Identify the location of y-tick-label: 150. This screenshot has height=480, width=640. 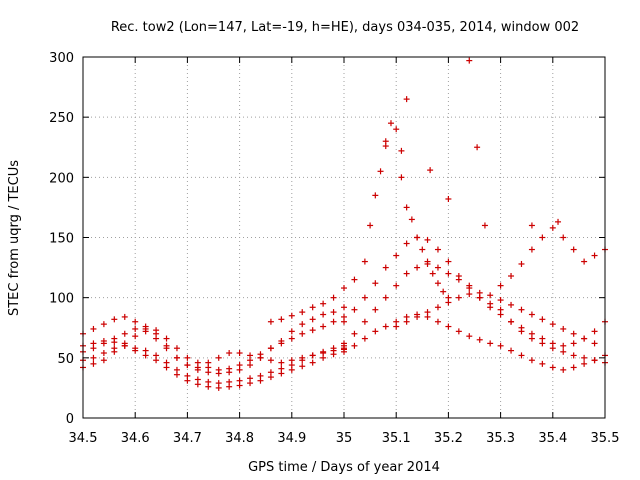
(61, 239).